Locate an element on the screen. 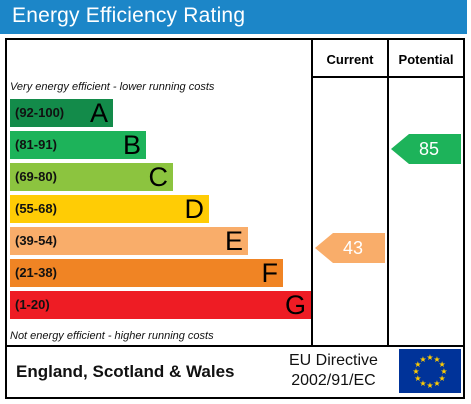 This screenshot has width=471, height=404. eu-directive: EU Directive 2002/91/EC is located at coordinates (333, 371).